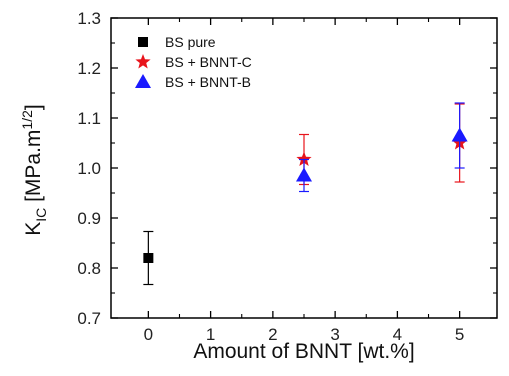 The height and width of the screenshot is (376, 509). What do you see at coordinates (89, 168) in the screenshot?
I see `y-tick-label: 1.0` at bounding box center [89, 168].